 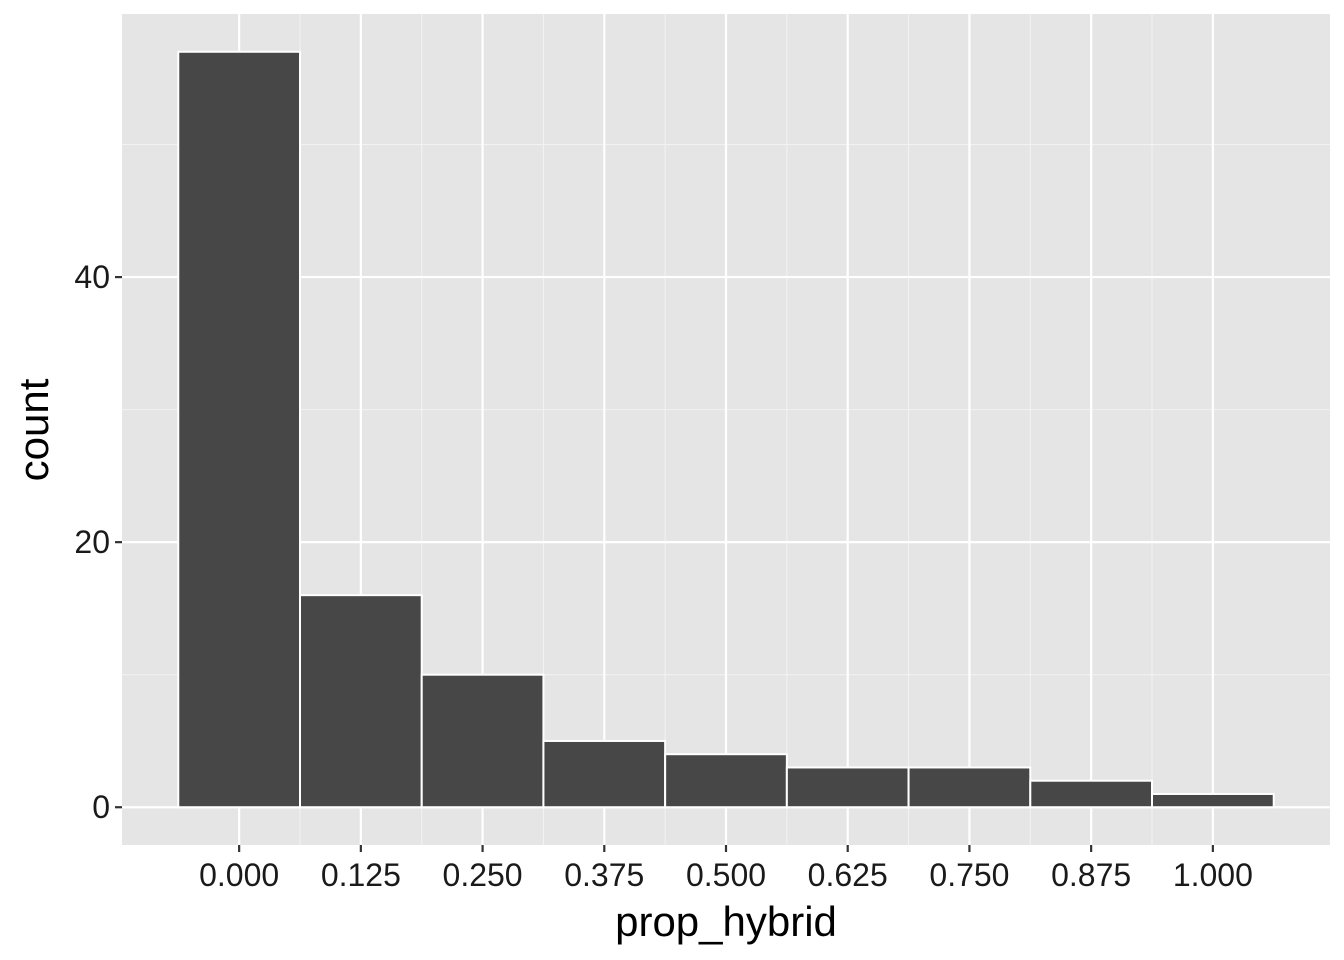 I want to click on y-tick-label: 20, so click(x=92, y=542).